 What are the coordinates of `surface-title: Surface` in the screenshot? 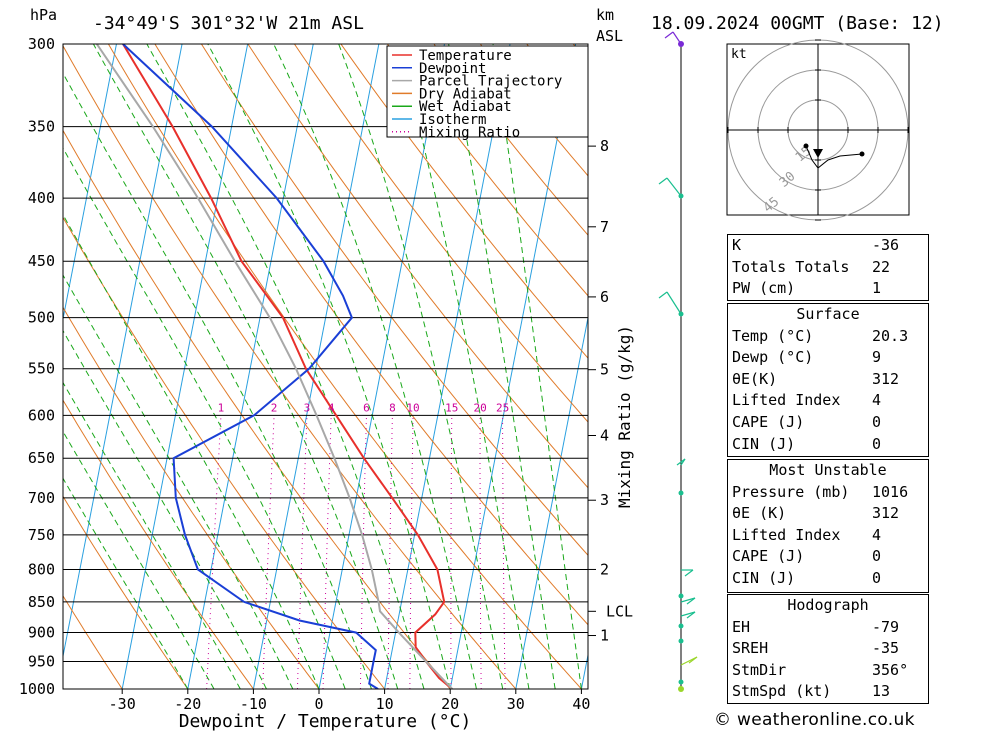 It's located at (828, 314).